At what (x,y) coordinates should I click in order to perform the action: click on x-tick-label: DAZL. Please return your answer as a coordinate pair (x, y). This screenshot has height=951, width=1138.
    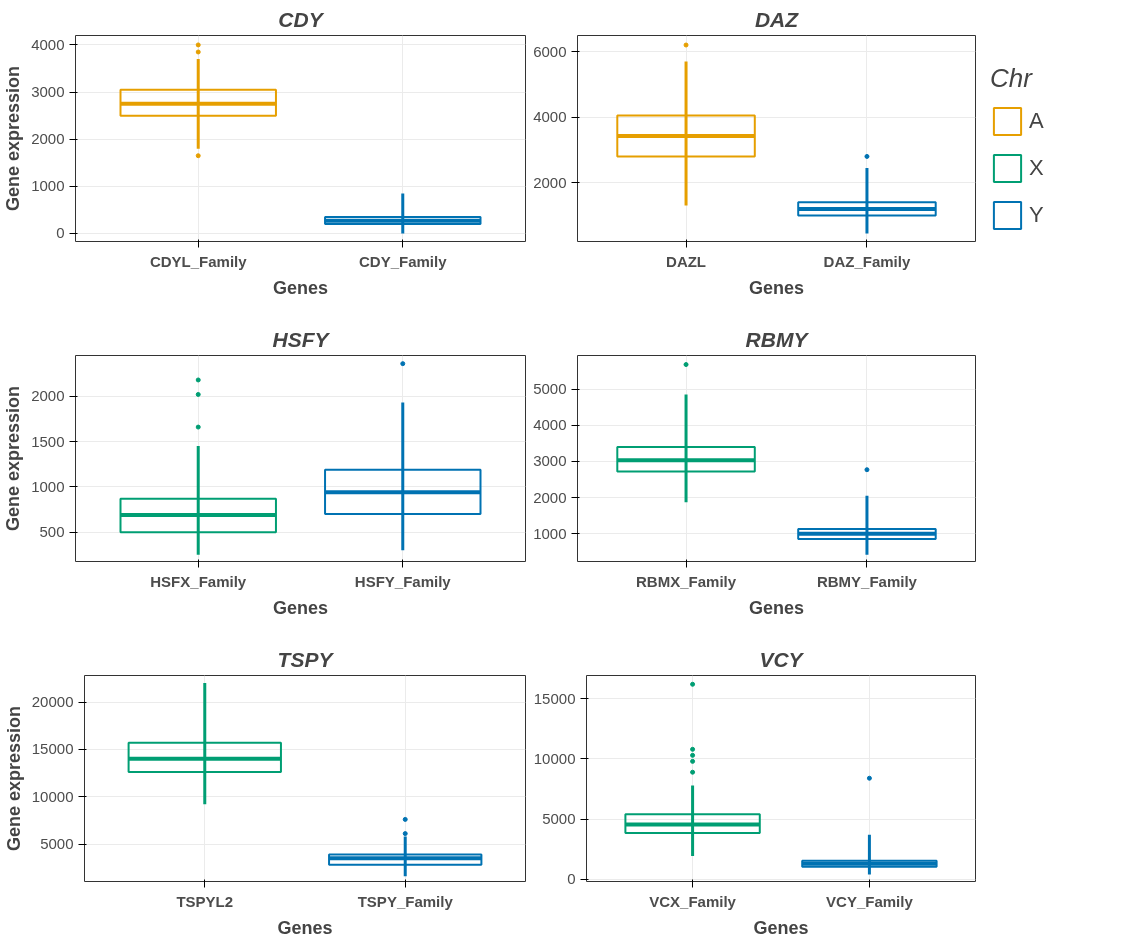
    Looking at the image, I should click on (686, 261).